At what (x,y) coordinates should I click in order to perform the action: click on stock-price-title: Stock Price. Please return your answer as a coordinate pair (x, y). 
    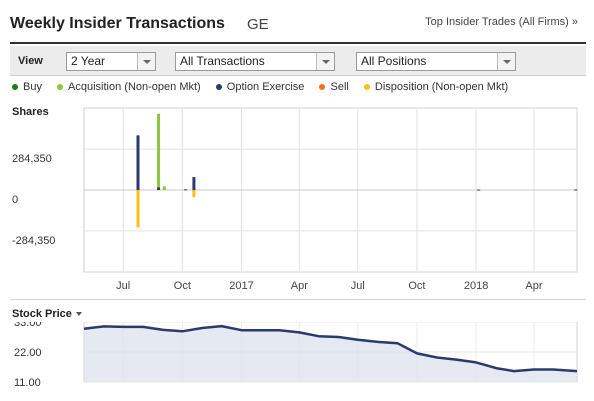
    Looking at the image, I should click on (42, 314).